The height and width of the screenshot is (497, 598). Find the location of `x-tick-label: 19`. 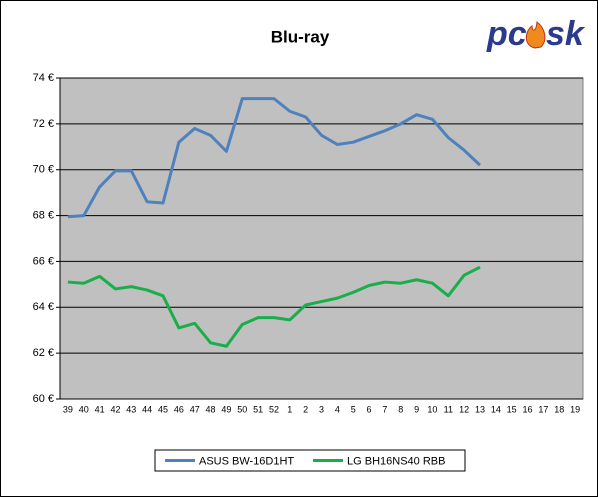

x-tick-label: 19 is located at coordinates (575, 409).